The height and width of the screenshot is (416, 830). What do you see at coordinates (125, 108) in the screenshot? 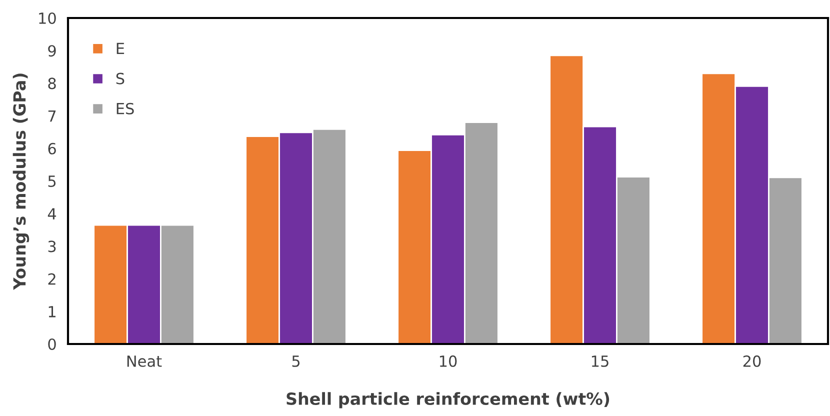
I see `legend-label: ES` at bounding box center [125, 108].